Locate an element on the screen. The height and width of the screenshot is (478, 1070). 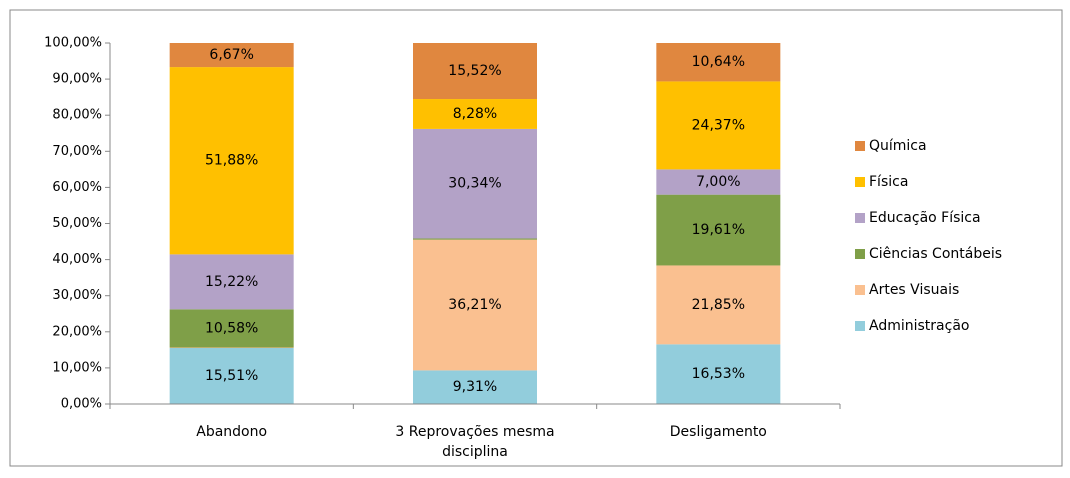
data-label: 10,64% is located at coordinates (718, 62).